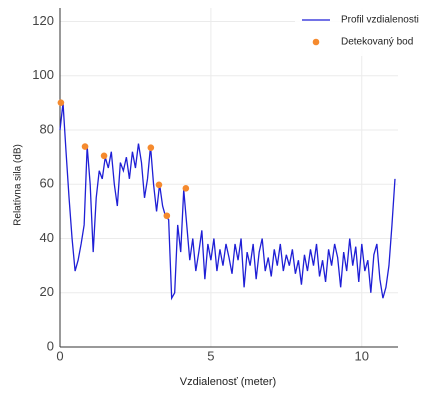 The width and height of the screenshot is (431, 394). What do you see at coordinates (361, 32) in the screenshot?
I see `legend-box` at bounding box center [361, 32].